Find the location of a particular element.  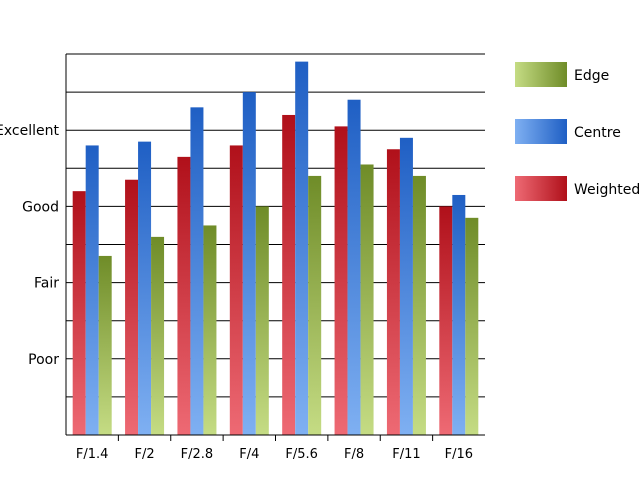

x-tick-label: F/2.8 is located at coordinates (197, 454).